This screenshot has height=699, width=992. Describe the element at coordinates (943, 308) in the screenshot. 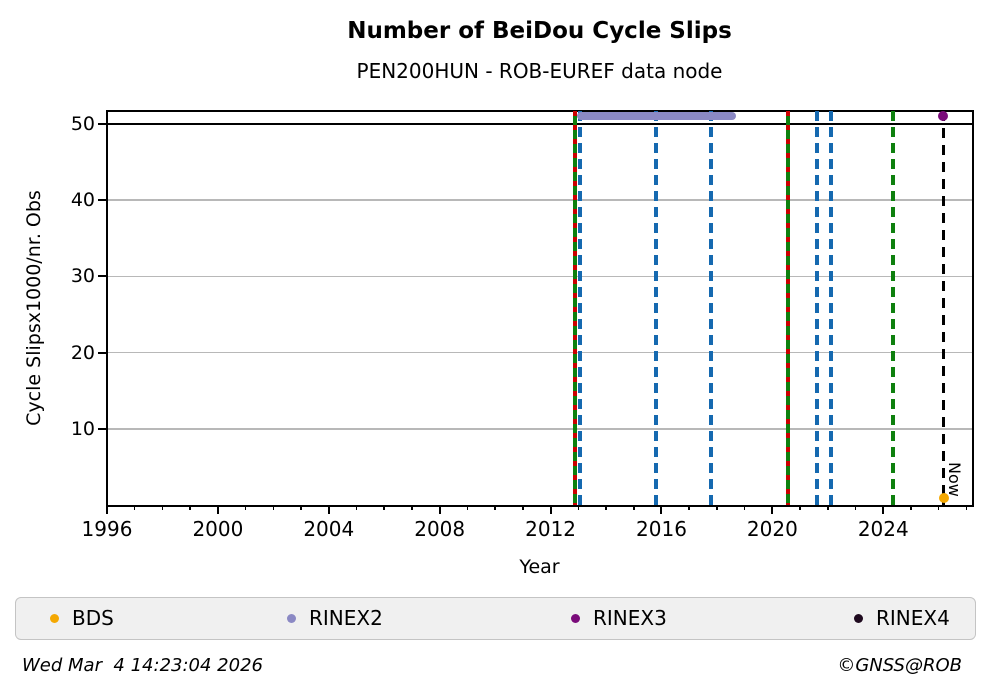

I see `now-line` at that location.